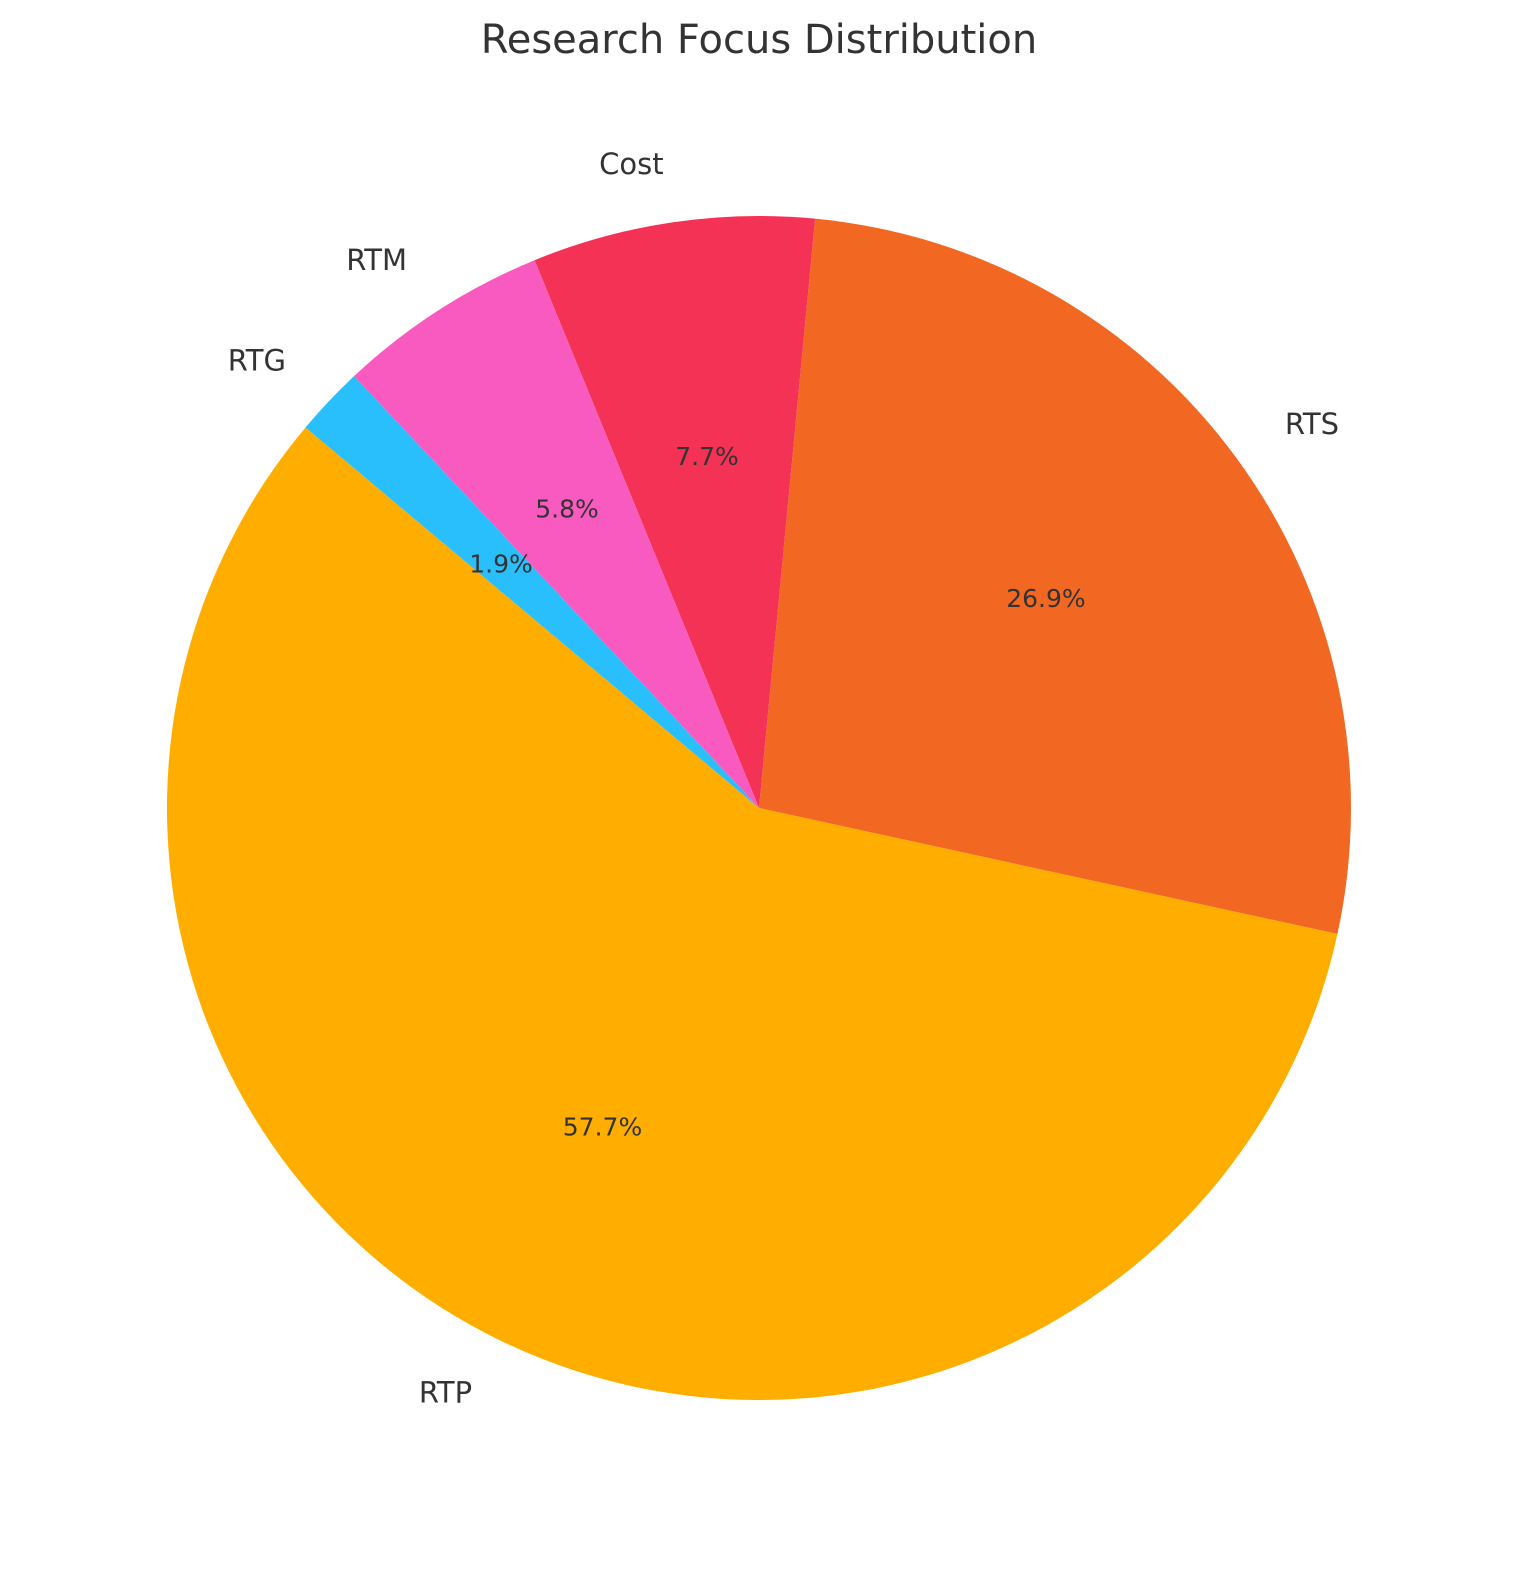  What do you see at coordinates (707, 456) in the screenshot?
I see `slice-pct-cost: 7.7%` at bounding box center [707, 456].